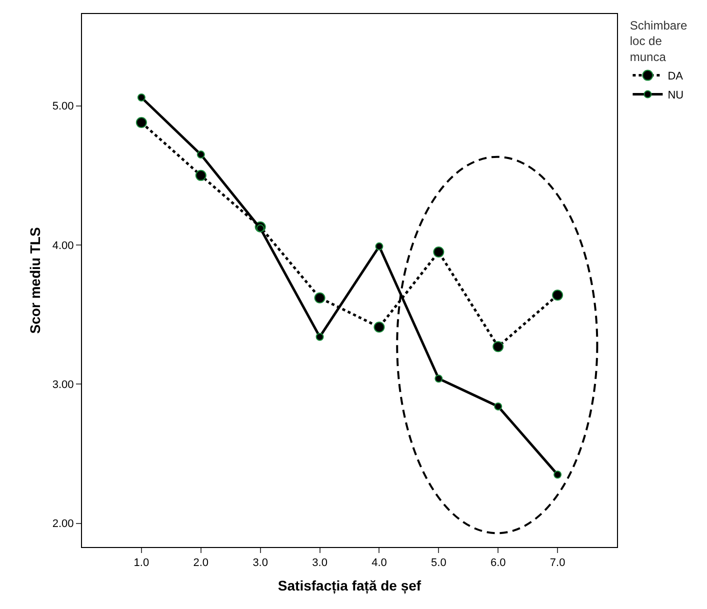 This screenshot has height=609, width=707. I want to click on x-tick-label: 6.0, so click(498, 563).